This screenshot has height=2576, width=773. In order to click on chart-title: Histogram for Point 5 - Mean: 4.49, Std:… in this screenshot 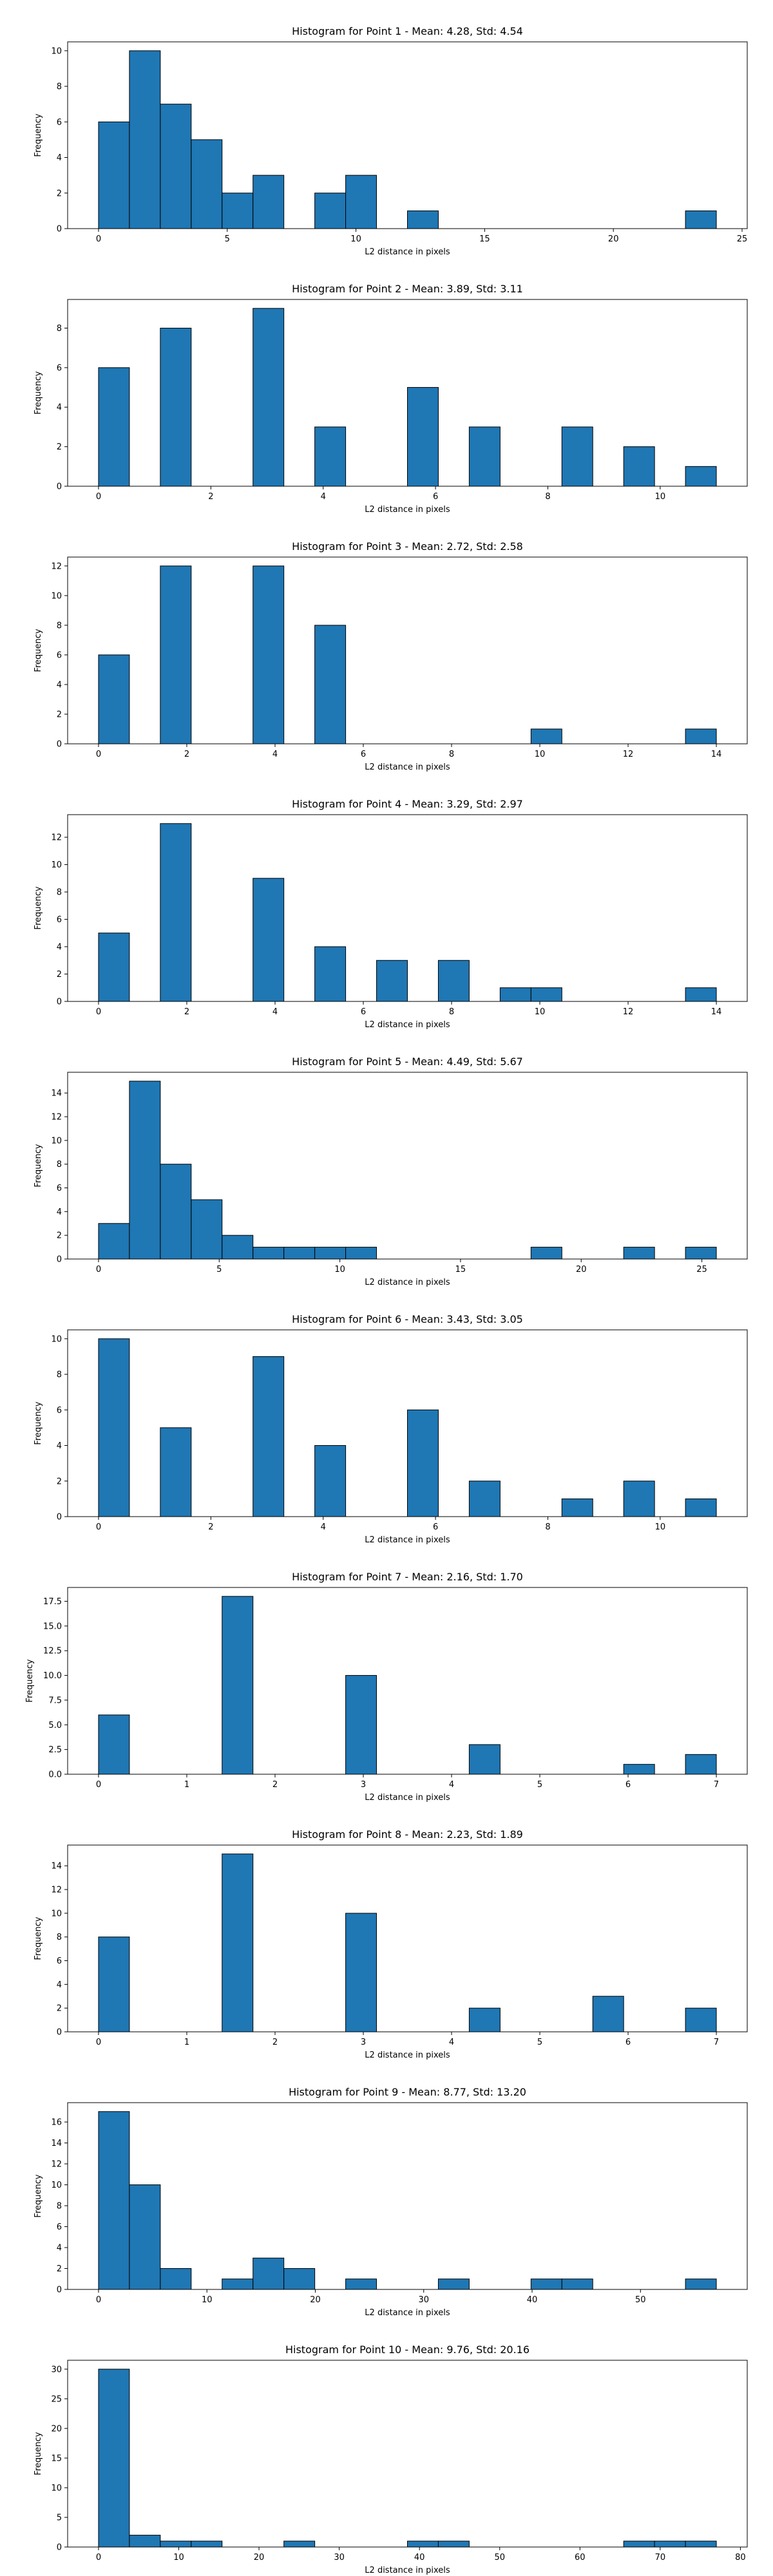, I will do `click(407, 1062)`.